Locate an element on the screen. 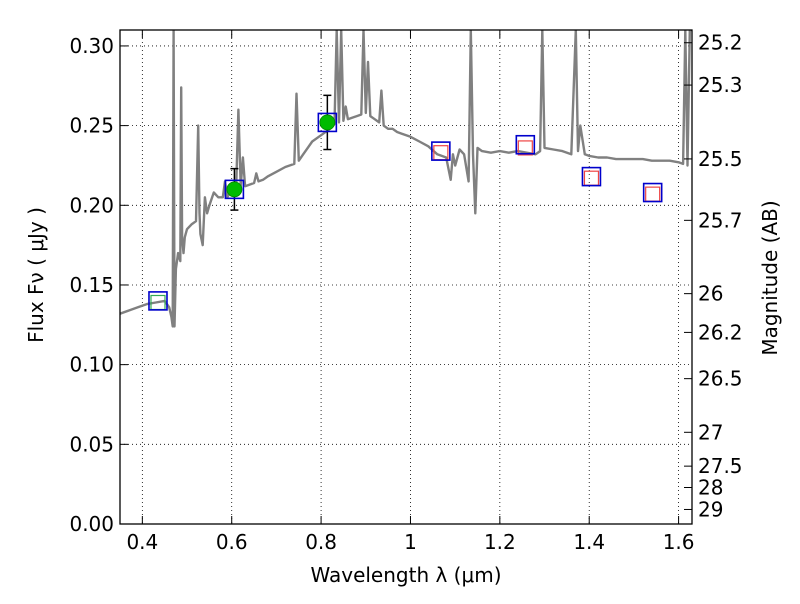 The image size is (800, 604). x-tick-label: 0.4 is located at coordinates (142, 542).